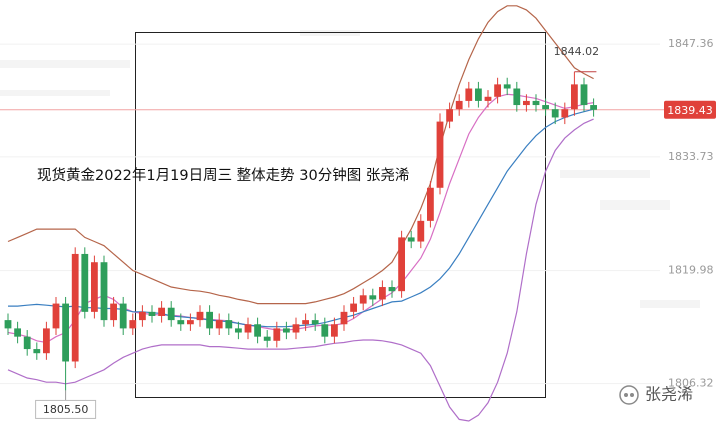 This screenshot has width=720, height=426. Describe the element at coordinates (691, 43) in the screenshot. I see `y-tick-label: 1847.36` at that location.